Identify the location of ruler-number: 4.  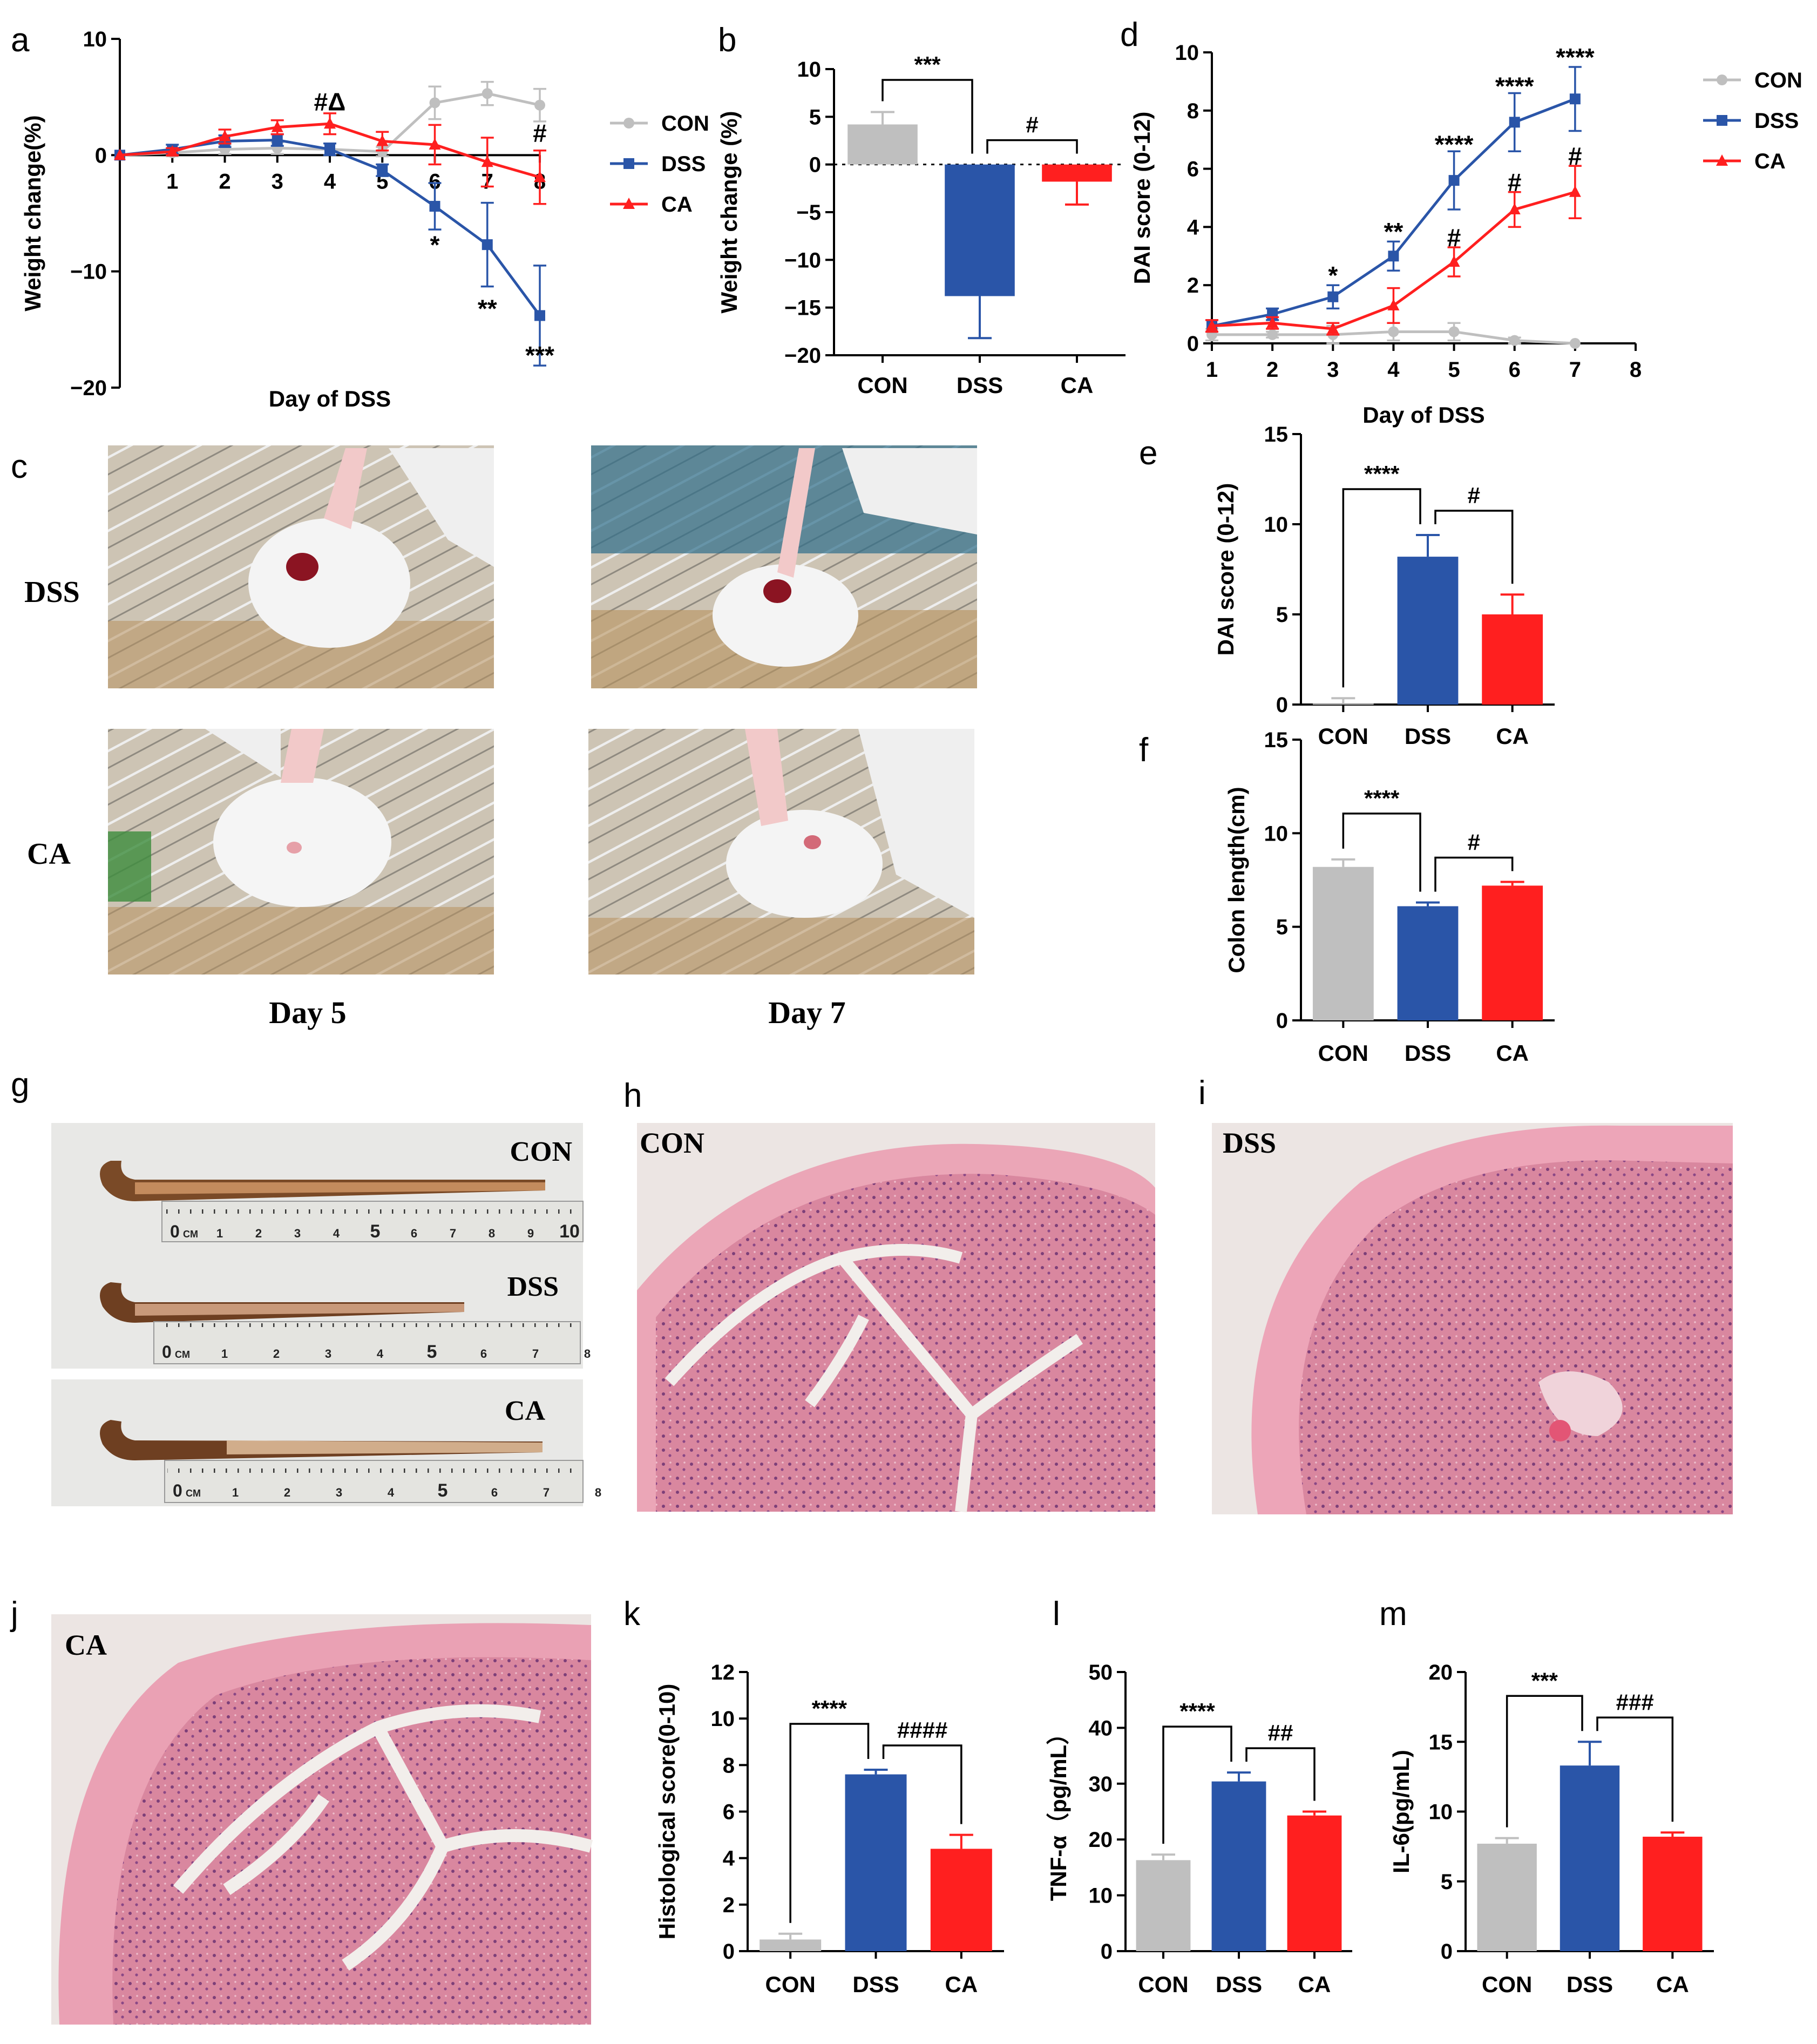
(380, 1354).